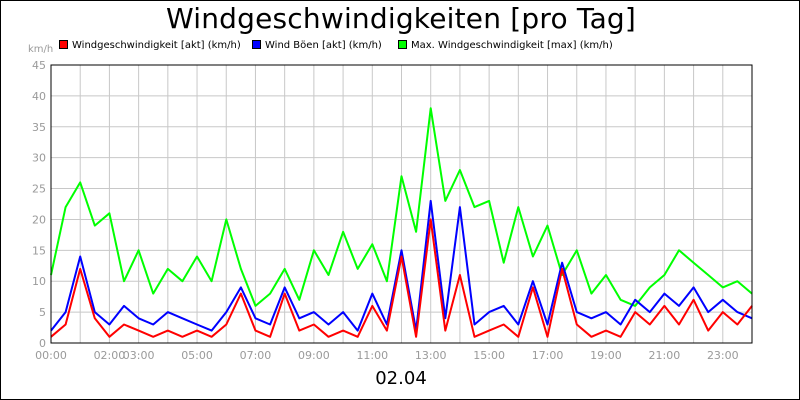 The image size is (800, 400). What do you see at coordinates (156, 45) in the screenshot?
I see `legend-label-akt: Windgeschwindigkeit [akt] (km/h)` at bounding box center [156, 45].